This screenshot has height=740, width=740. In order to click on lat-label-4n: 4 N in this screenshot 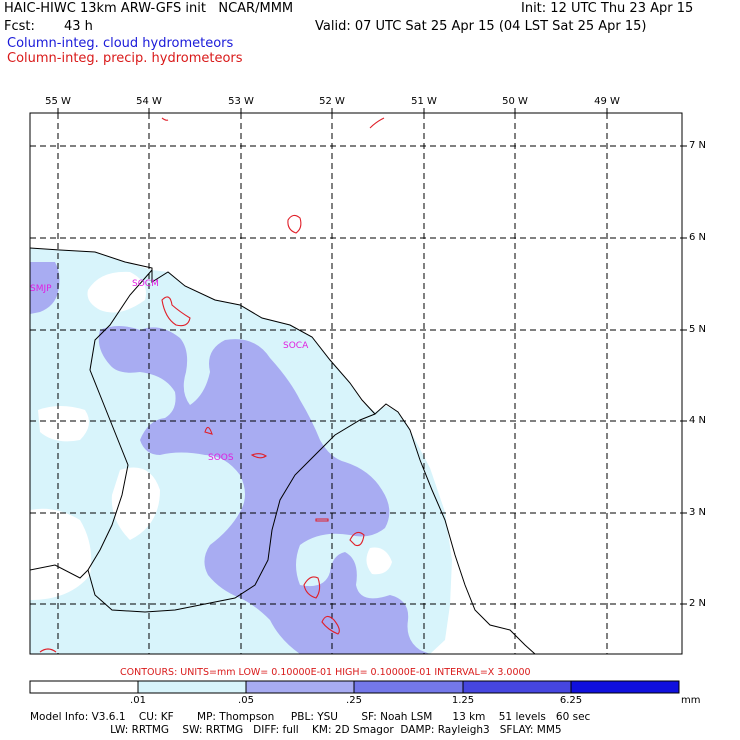, I will do `click(698, 420)`.